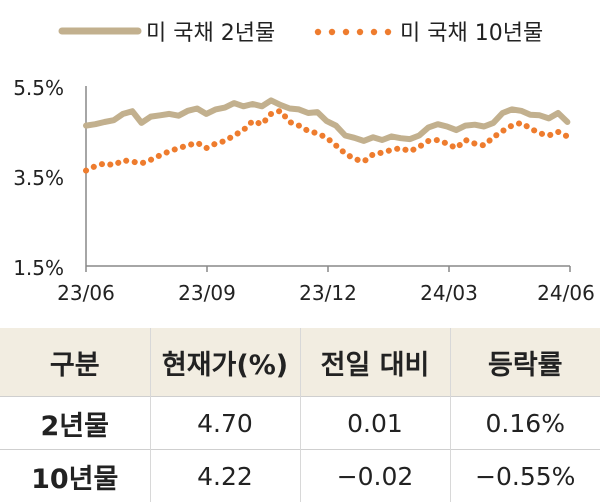 The image size is (600, 504). Describe the element at coordinates (374, 423) in the screenshot. I see `day-change-cell: 0.01` at that location.